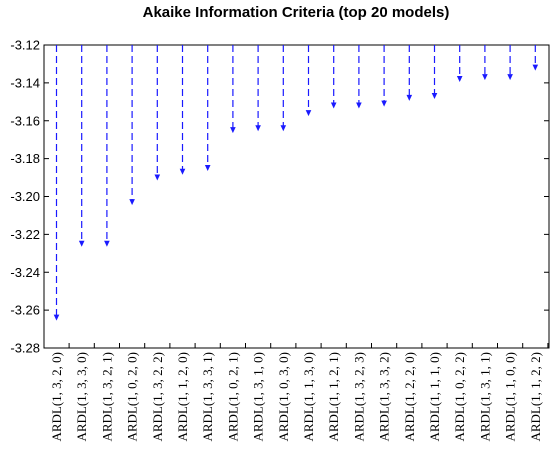 The image size is (550, 453). I want to click on category-label: ARDL(1, 3, 3, 1), so click(207, 397).